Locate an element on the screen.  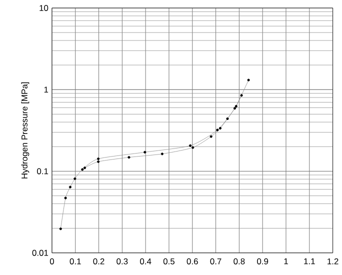
x-tick-label: 0 is located at coordinates (52, 261).